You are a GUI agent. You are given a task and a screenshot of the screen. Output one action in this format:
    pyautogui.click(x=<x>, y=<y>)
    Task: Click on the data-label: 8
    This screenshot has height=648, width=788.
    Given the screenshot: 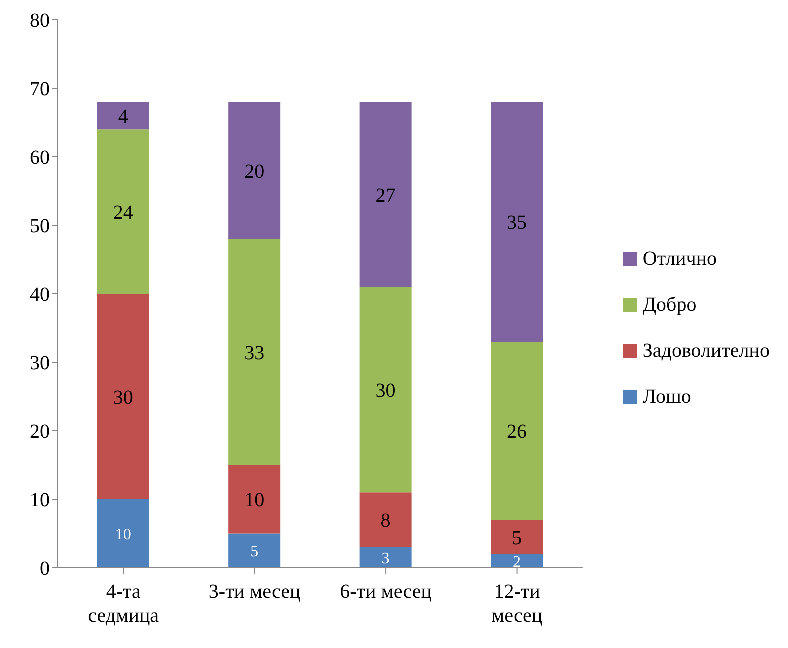 What is the action you would take?
    pyautogui.click(x=385, y=521)
    